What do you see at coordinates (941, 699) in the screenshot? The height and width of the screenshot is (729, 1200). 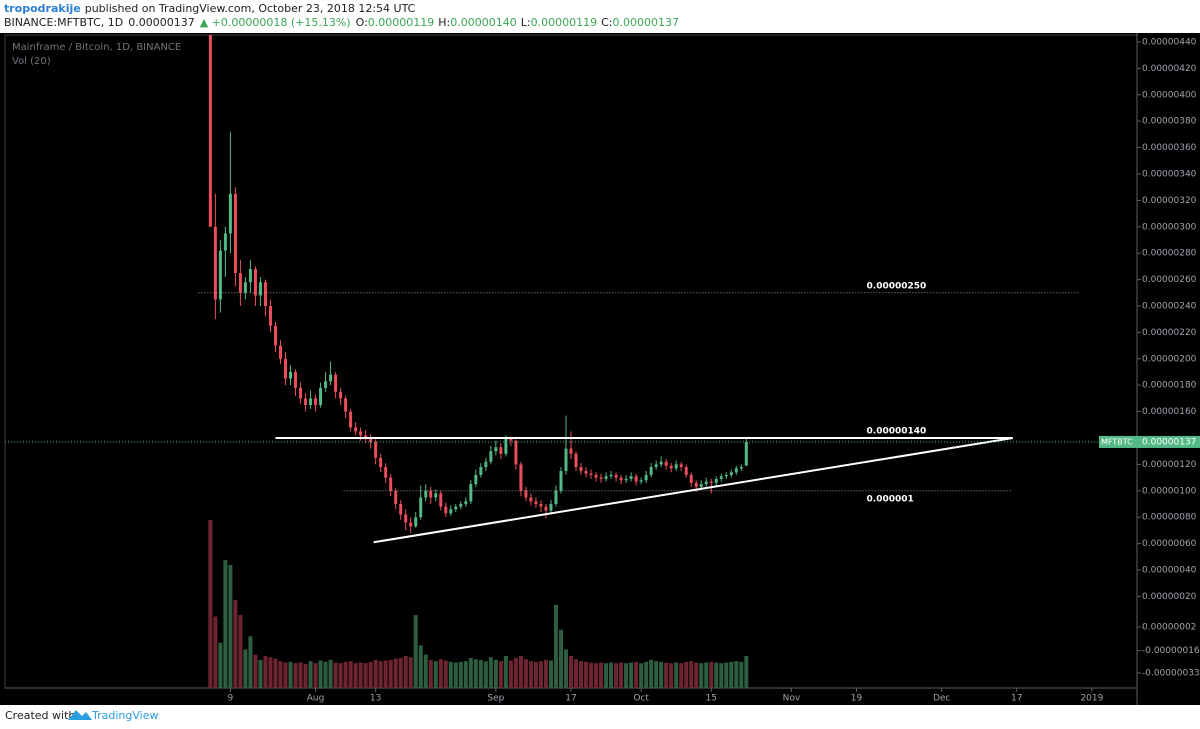 I see `x-tick-label: Dec` at bounding box center [941, 699].